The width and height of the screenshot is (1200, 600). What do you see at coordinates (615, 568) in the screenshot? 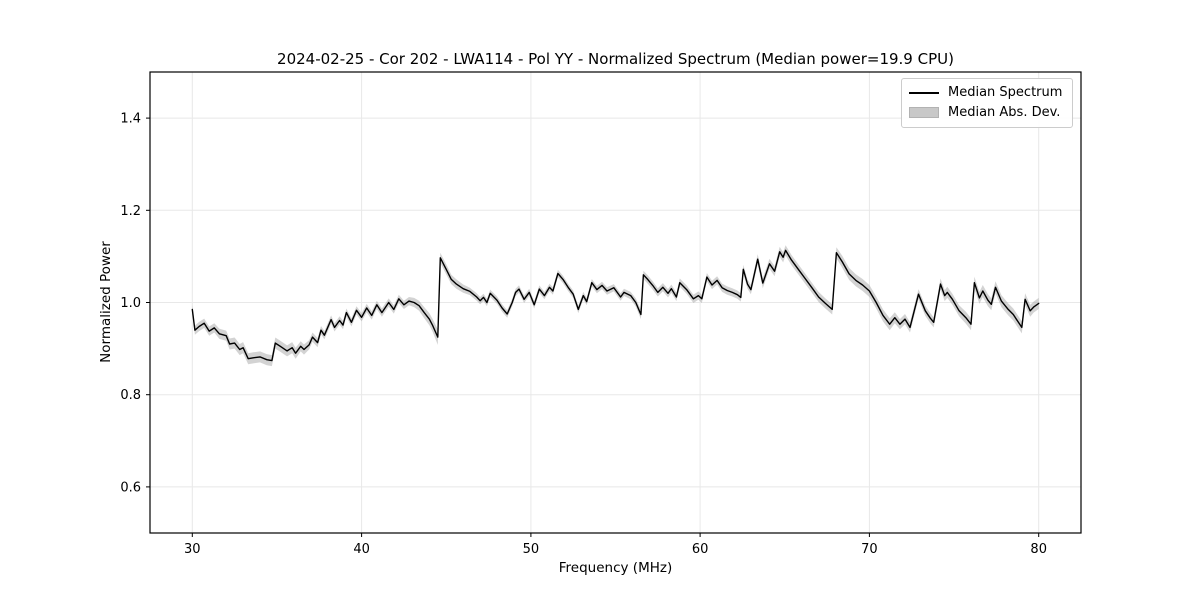
I see `x-axis-label: Frequency (MHz)` at bounding box center [615, 568].